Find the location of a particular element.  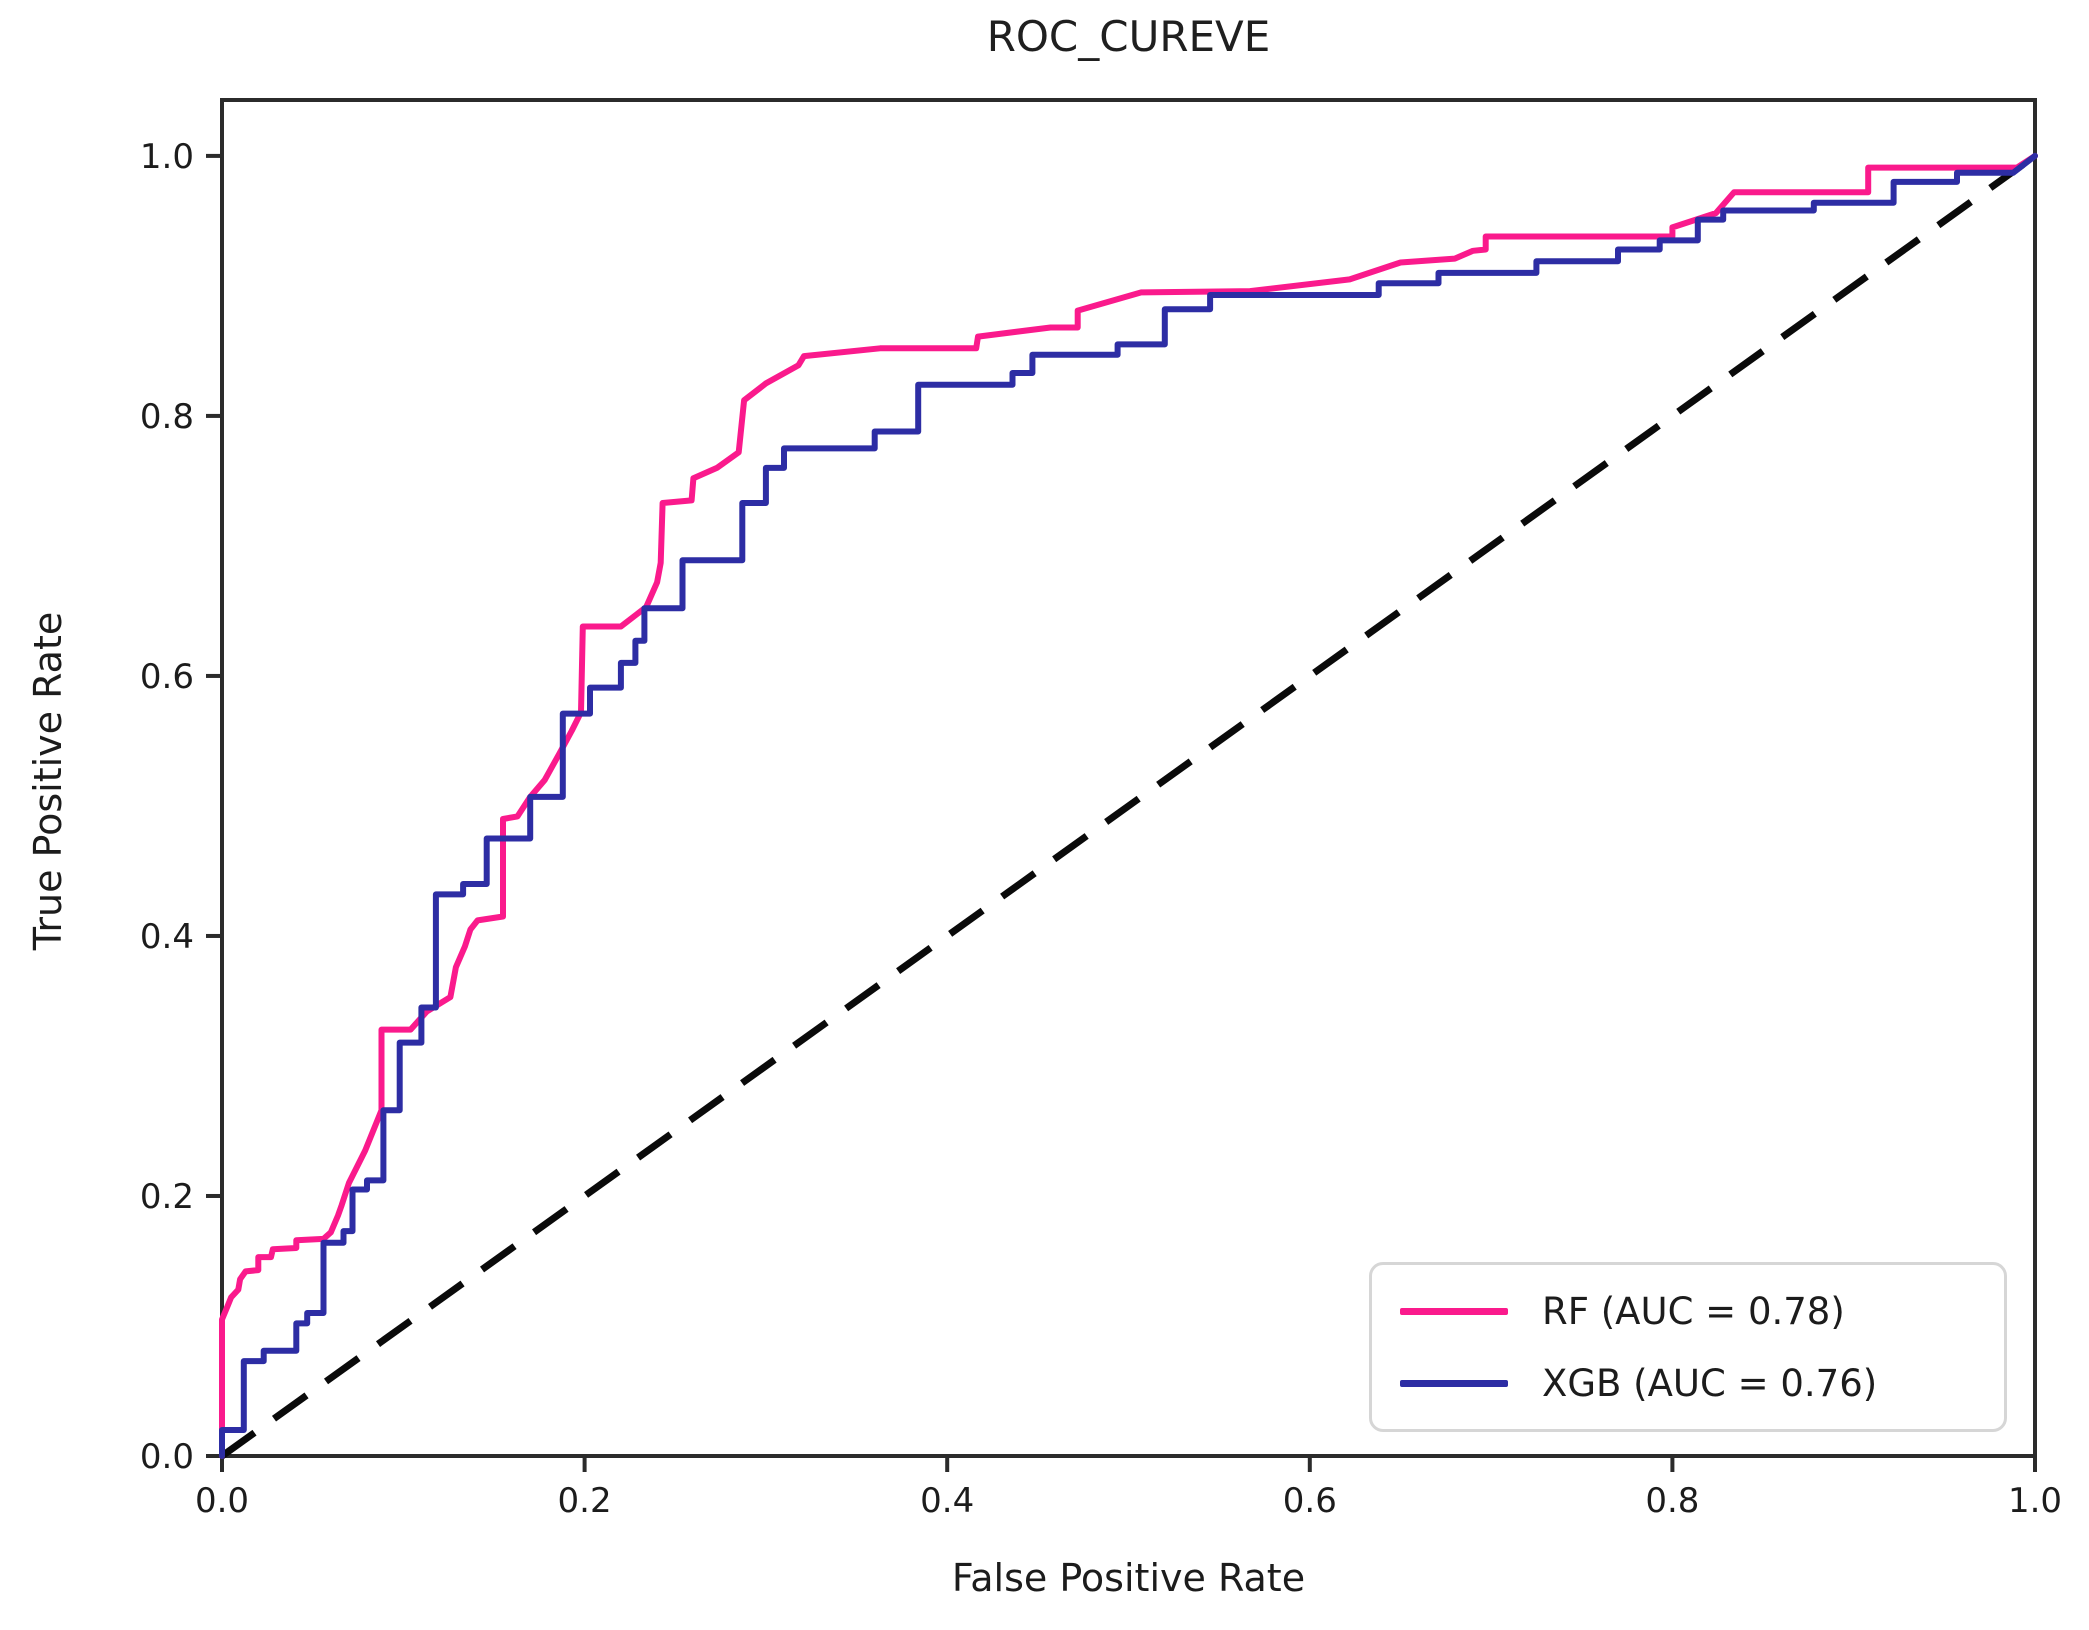

y-axis-label: True Positive Rate is located at coordinates (48, 781).